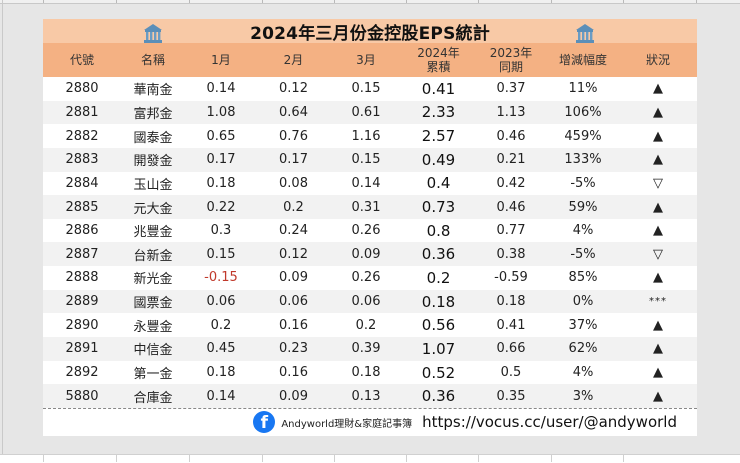  Describe the element at coordinates (511, 396) in the screenshot. I see `same-period-2023: 0.35` at that location.